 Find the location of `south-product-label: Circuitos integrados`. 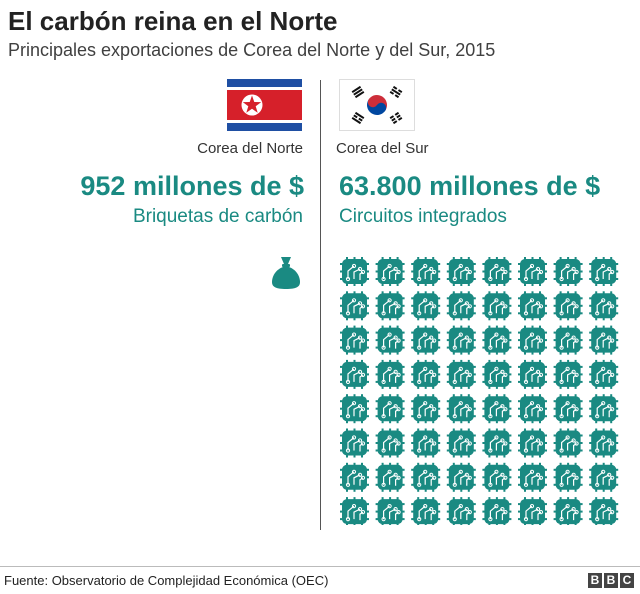

south-product-label: Circuitos integrados is located at coordinates (423, 216).